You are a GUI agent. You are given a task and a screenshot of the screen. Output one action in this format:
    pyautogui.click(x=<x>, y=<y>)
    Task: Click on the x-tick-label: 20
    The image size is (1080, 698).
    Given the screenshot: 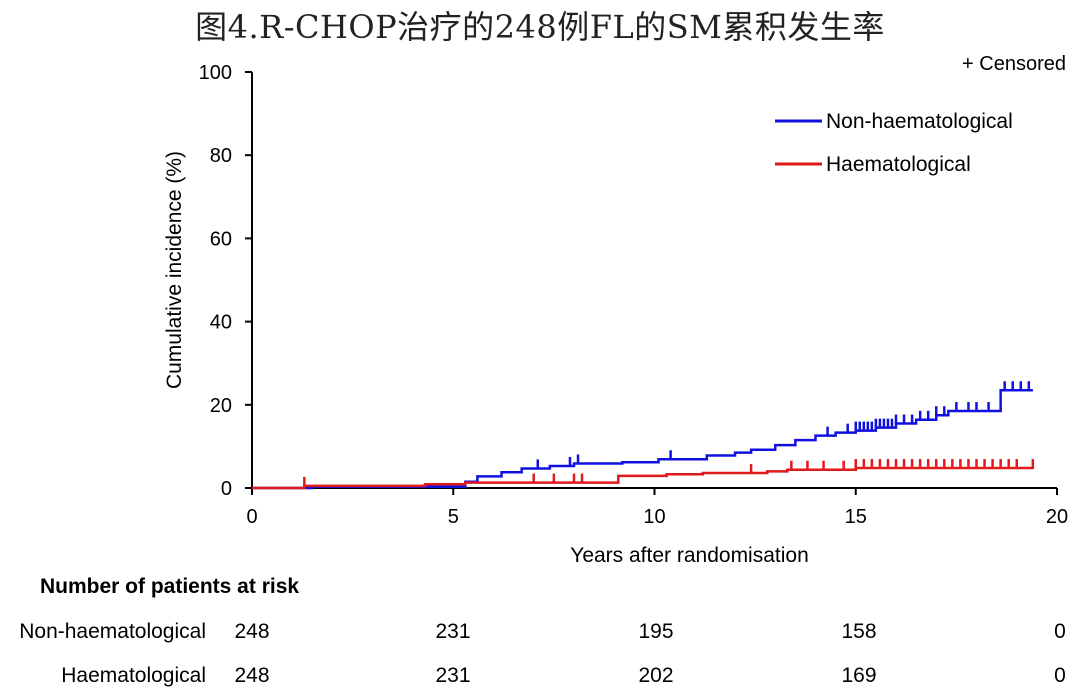 What is the action you would take?
    pyautogui.click(x=1057, y=517)
    